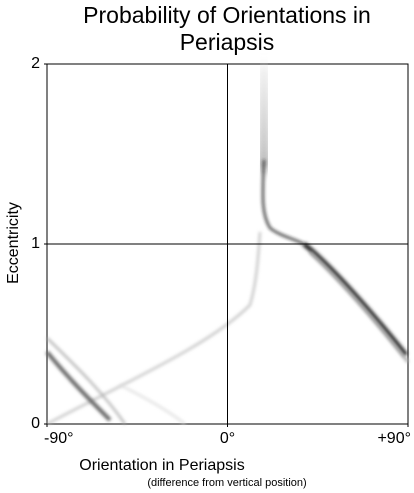 The image size is (414, 493). I want to click on x-tick-label: 0°, so click(227, 438).